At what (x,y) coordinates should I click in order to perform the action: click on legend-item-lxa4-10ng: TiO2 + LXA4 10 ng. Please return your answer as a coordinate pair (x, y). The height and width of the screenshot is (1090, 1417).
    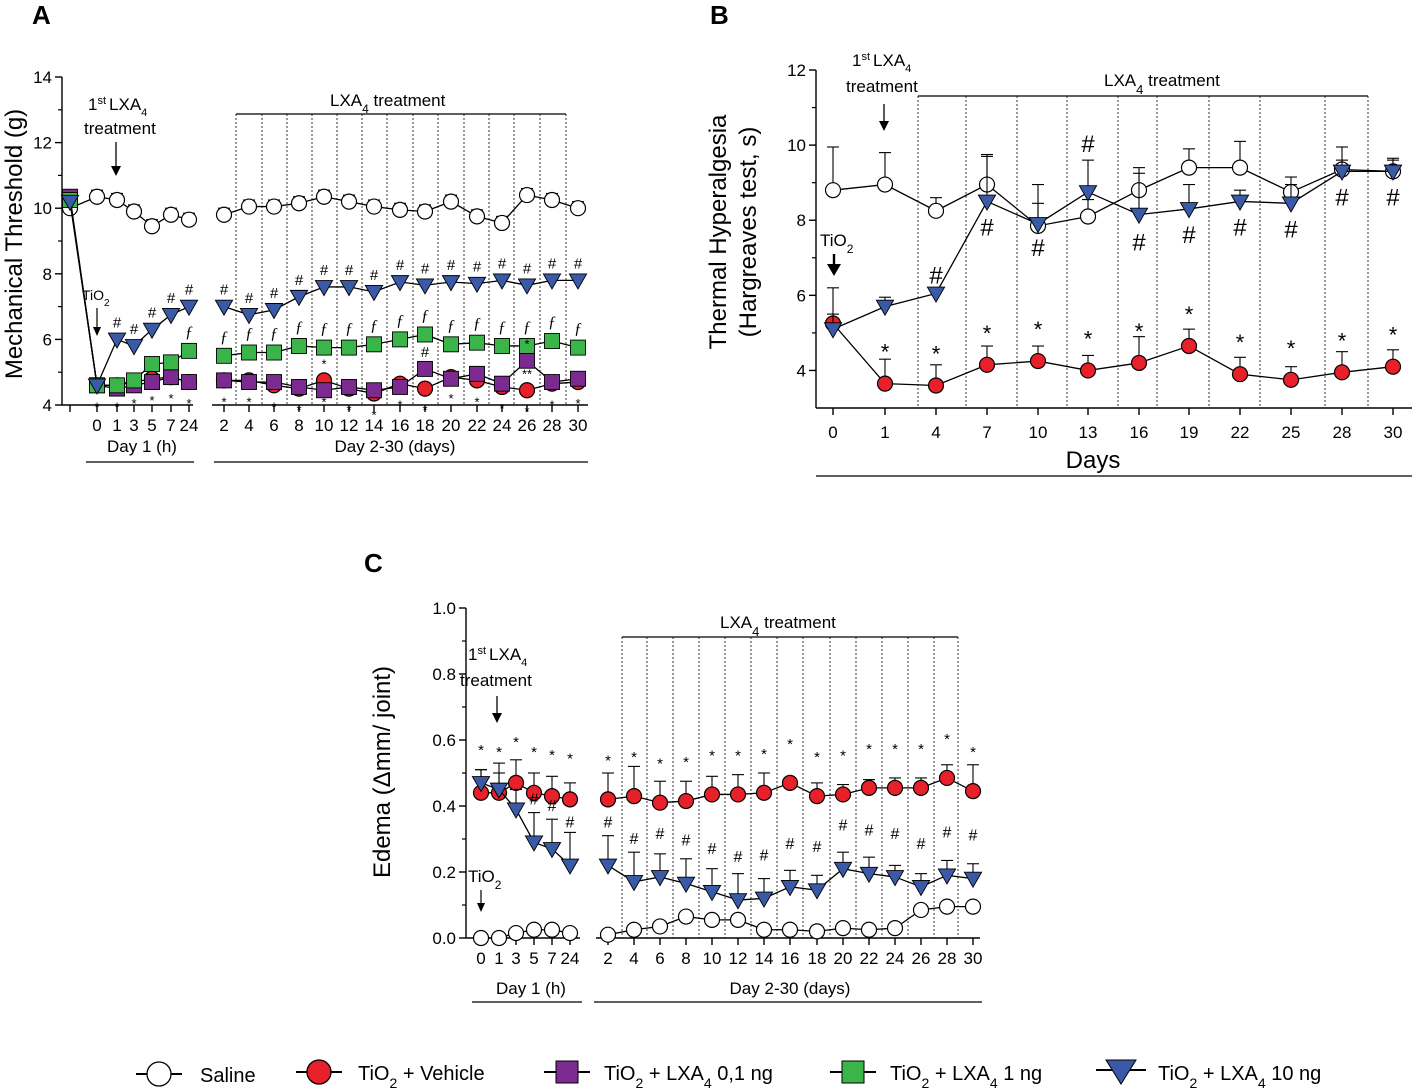
    Looking at the image, I should click on (1208, 1074).